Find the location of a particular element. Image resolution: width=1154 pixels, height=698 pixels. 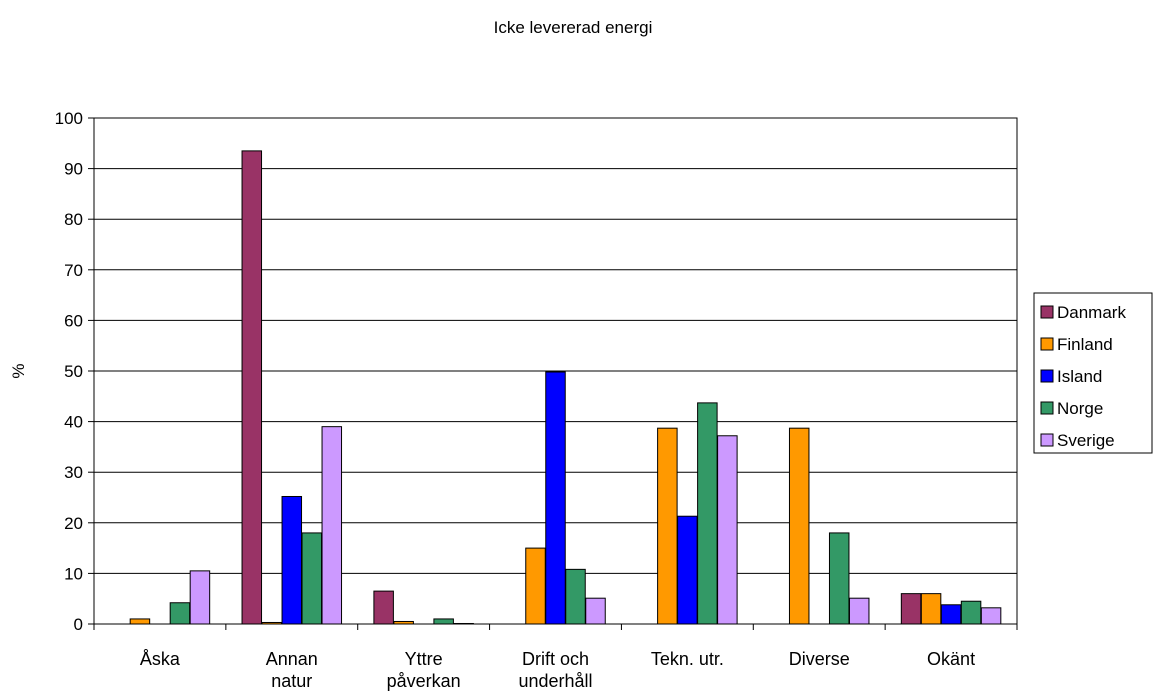

y-tick-labels: 0 10 20 30 40 50 60 70 80 90 100 is located at coordinates (69, 371).